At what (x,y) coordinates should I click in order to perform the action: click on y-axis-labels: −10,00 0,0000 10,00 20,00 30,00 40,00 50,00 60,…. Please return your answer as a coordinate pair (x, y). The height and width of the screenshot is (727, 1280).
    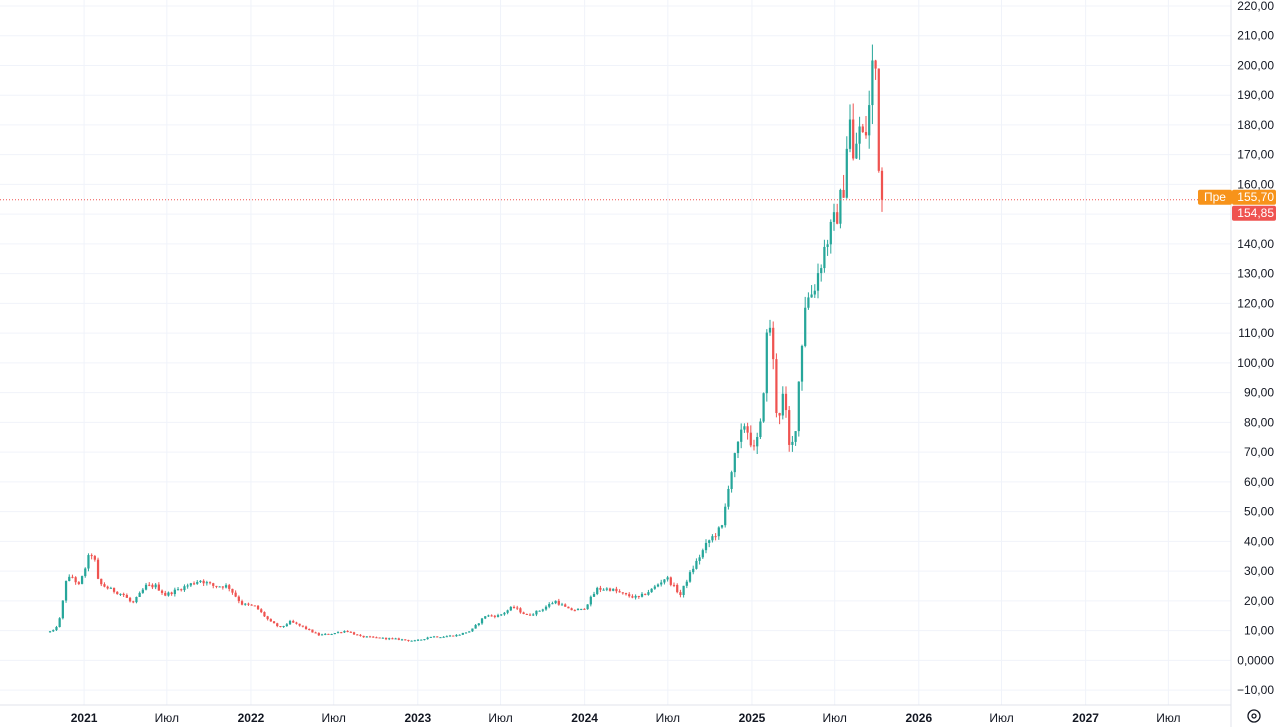
    Looking at the image, I should click on (1255, 348).